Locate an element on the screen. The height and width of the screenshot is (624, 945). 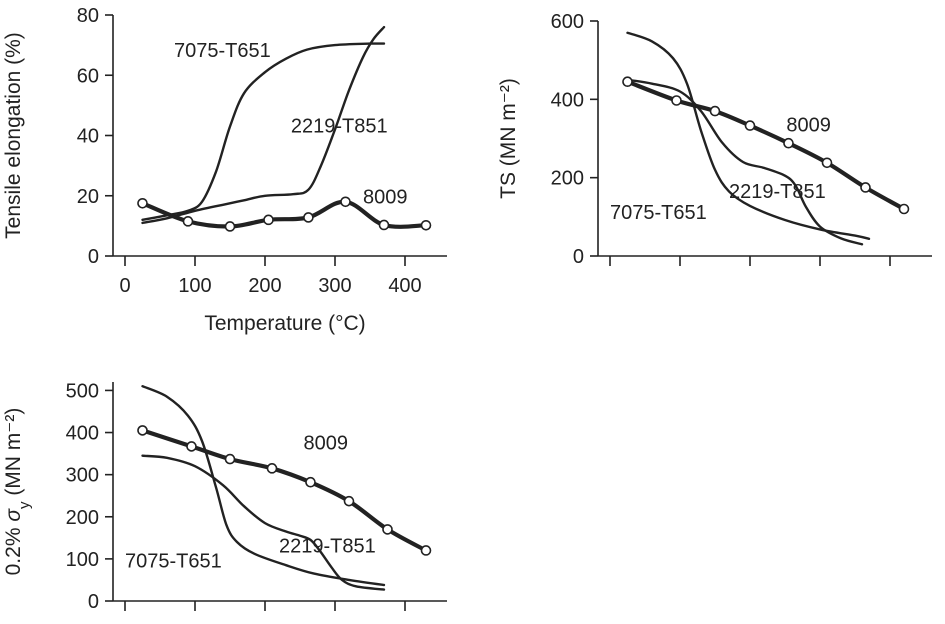
x-tick-label: 0 is located at coordinates (124, 286).